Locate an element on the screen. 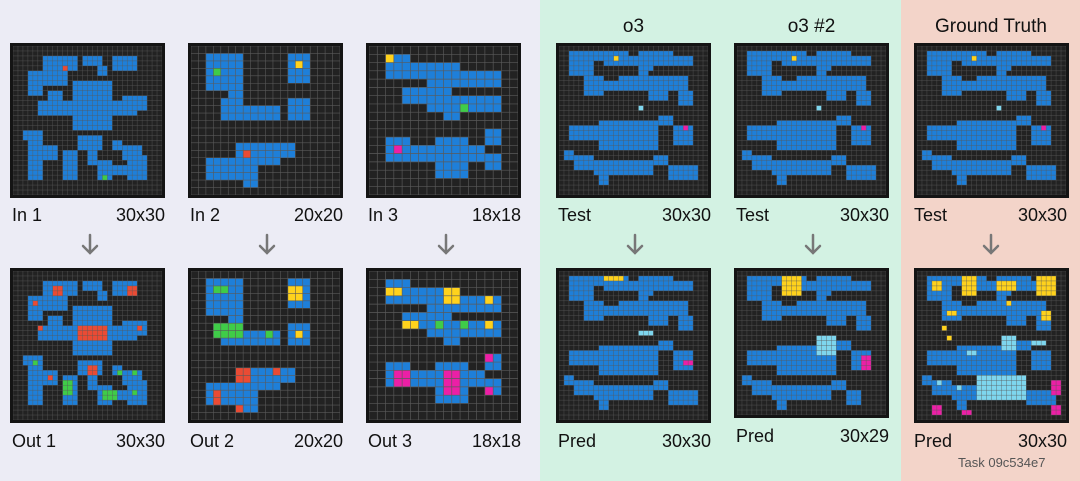  o3-test-label: Test is located at coordinates (575, 215).